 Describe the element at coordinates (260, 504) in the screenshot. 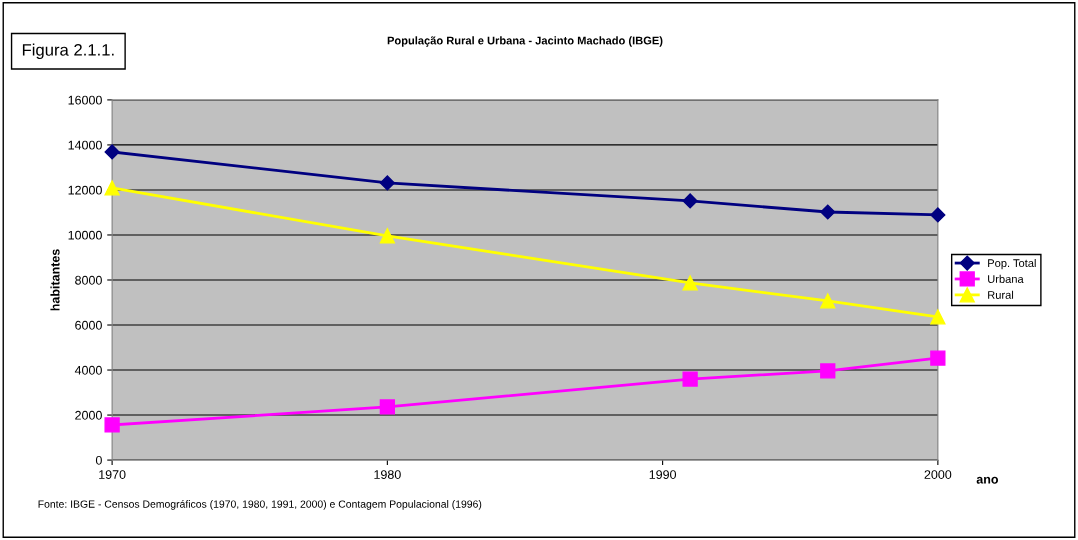

I see `source-note: Fonte: IBGE - Censos Demográficos (1970, 1980, 1991, 2000) e Contagem Populacional (1996)` at that location.